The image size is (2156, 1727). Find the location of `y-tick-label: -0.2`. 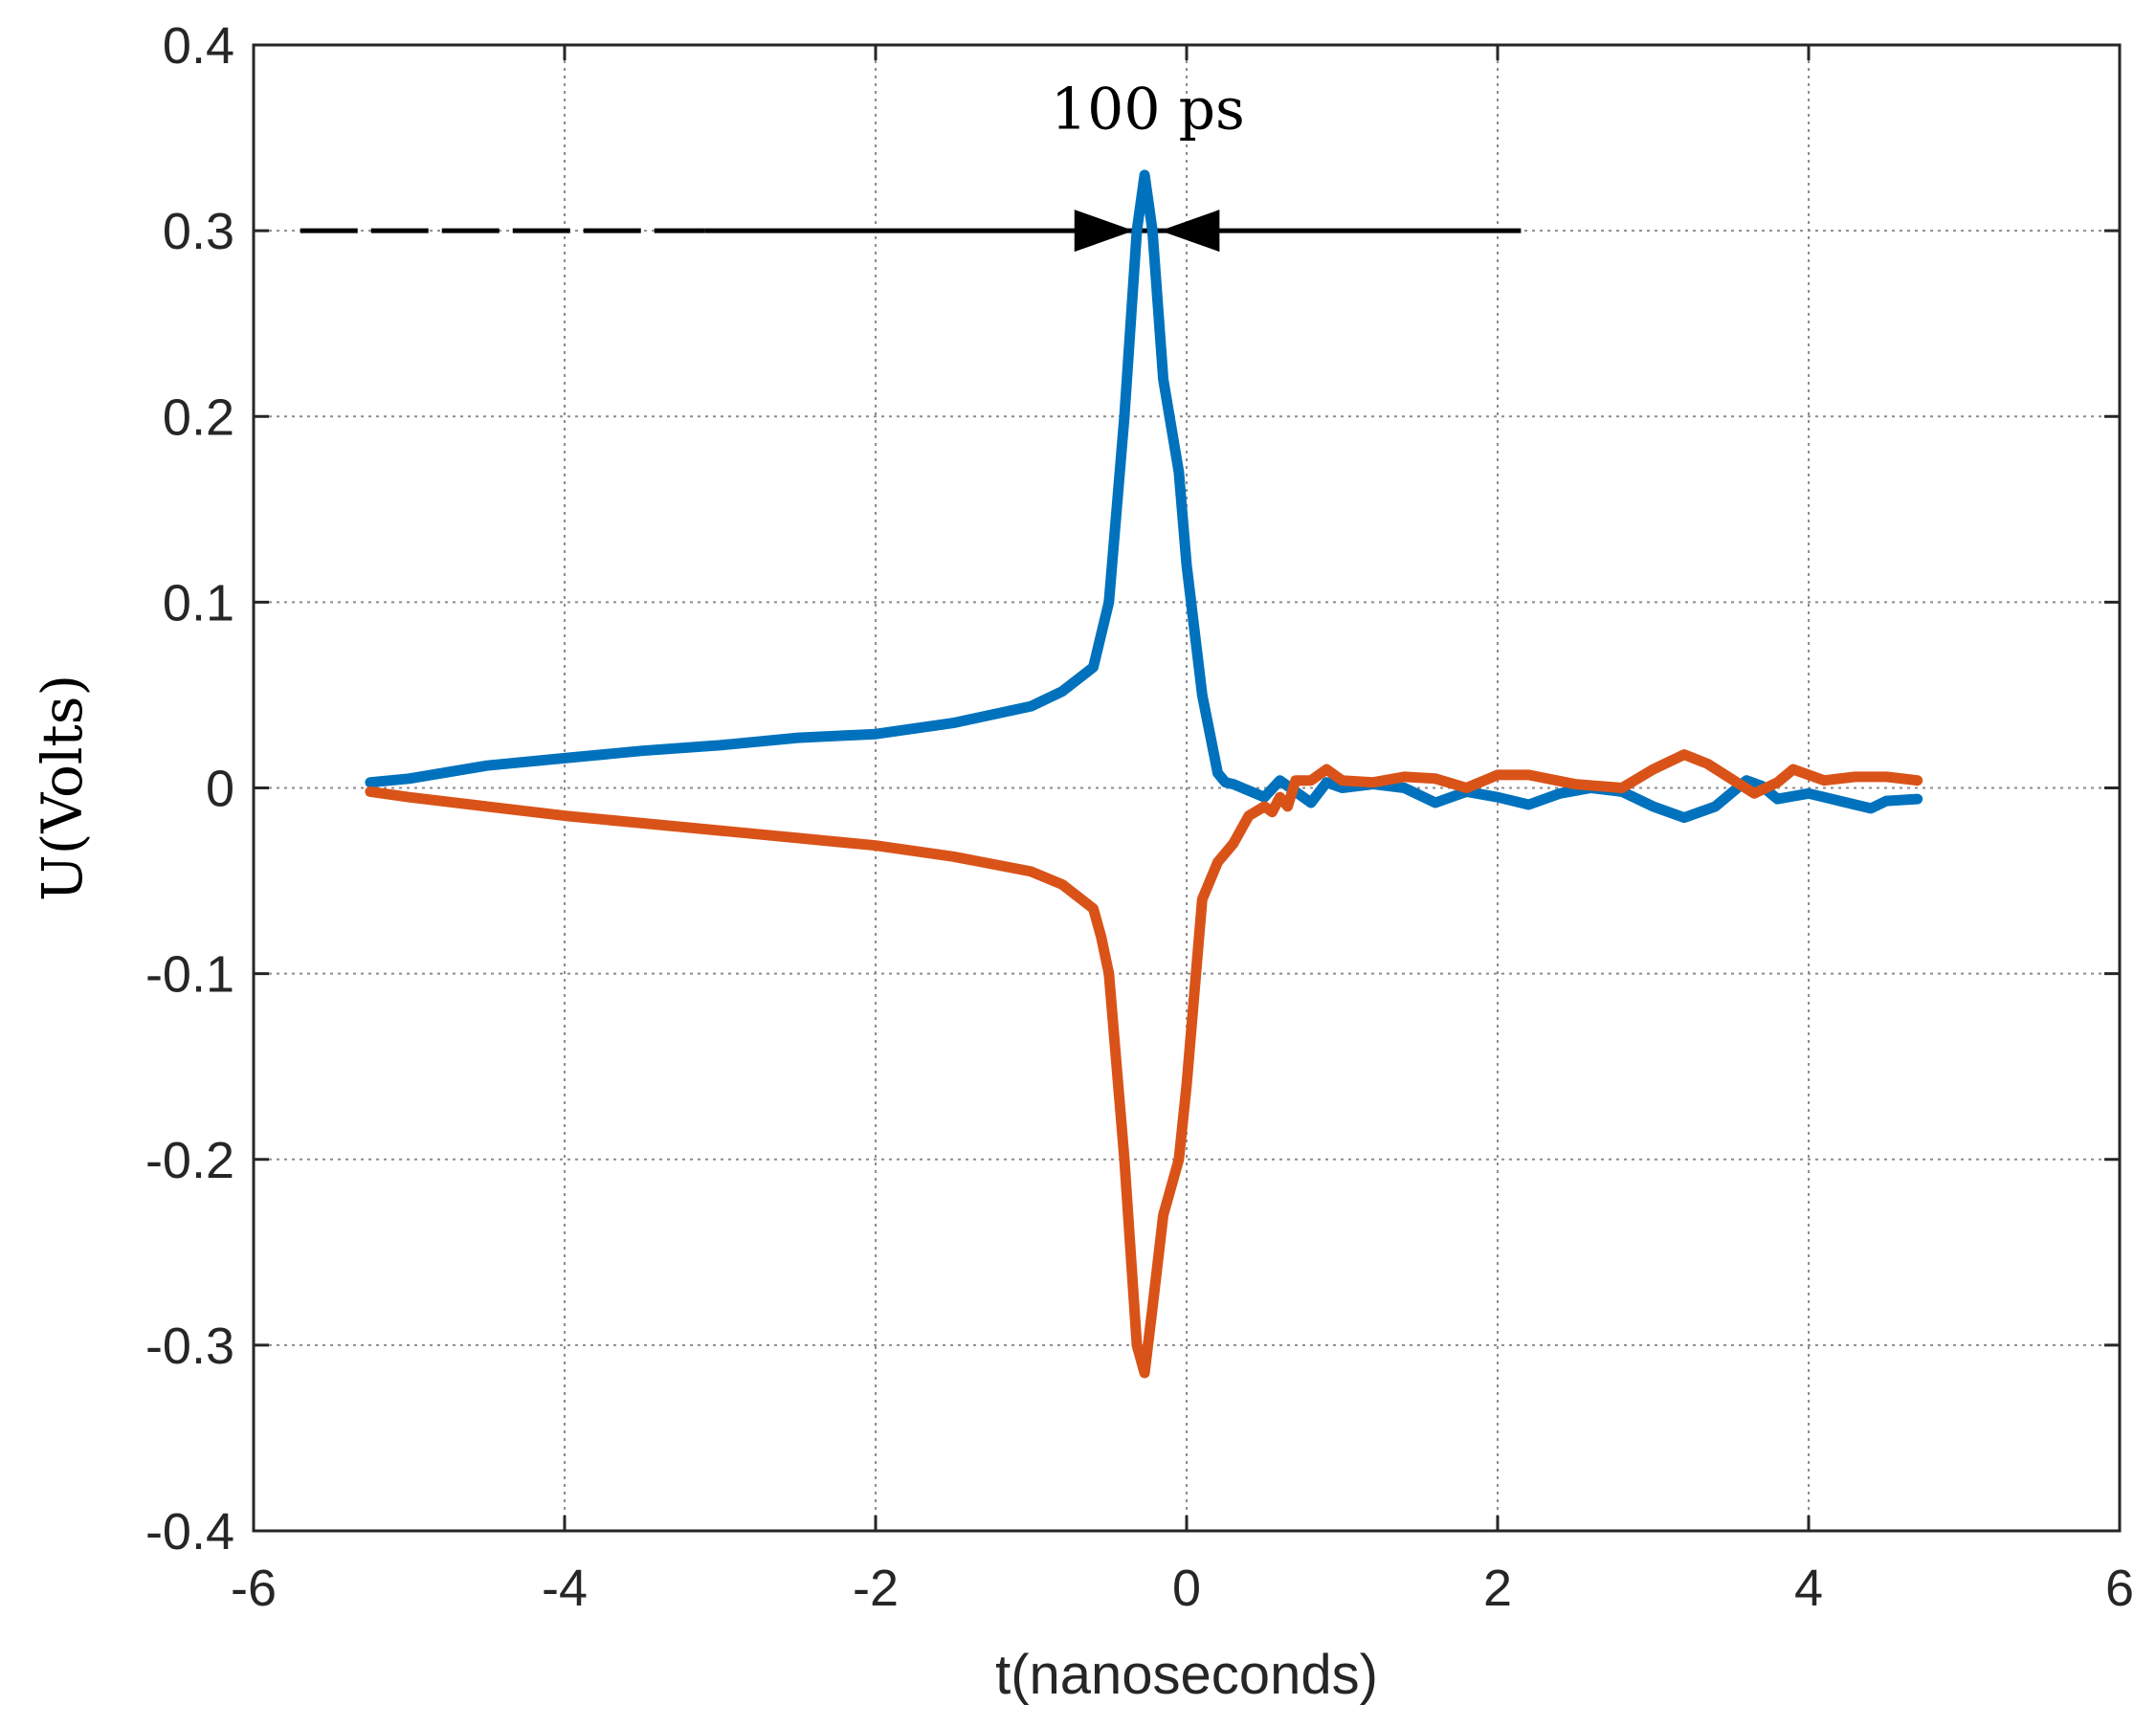

y-tick-label: -0.2 is located at coordinates (189, 1160).